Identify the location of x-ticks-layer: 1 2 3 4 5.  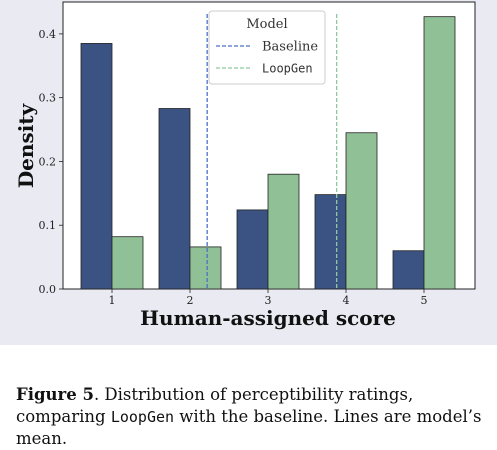
(268, 298).